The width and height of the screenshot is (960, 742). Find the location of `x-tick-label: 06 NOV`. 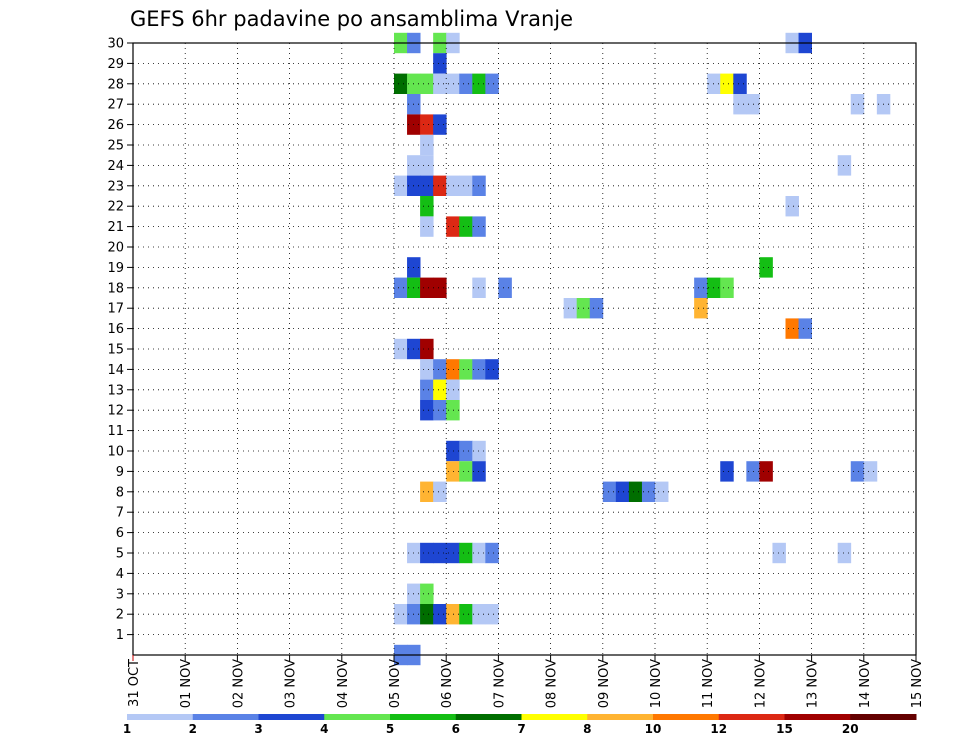

x-tick-label: 06 NOV is located at coordinates (447, 683).